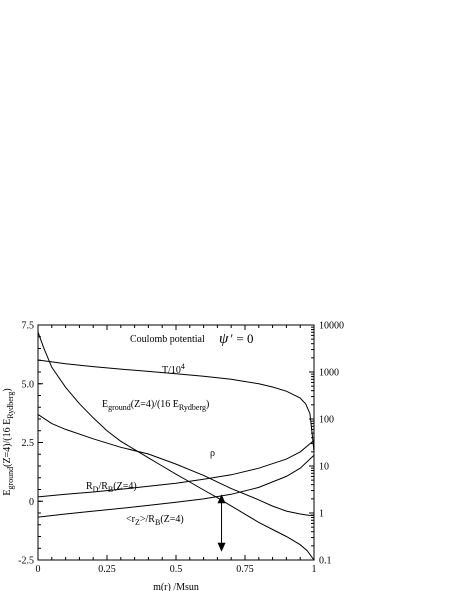 This screenshot has width=457, height=591. What do you see at coordinates (212, 453) in the screenshot?
I see `series-label-rho: ρ` at bounding box center [212, 453].